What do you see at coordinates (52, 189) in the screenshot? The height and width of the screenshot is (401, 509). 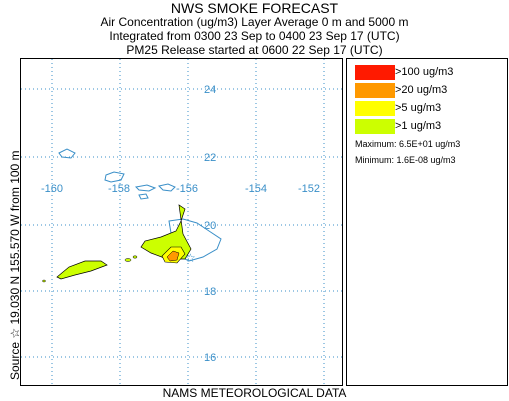 I see `lon-label-160: -160` at bounding box center [52, 189].